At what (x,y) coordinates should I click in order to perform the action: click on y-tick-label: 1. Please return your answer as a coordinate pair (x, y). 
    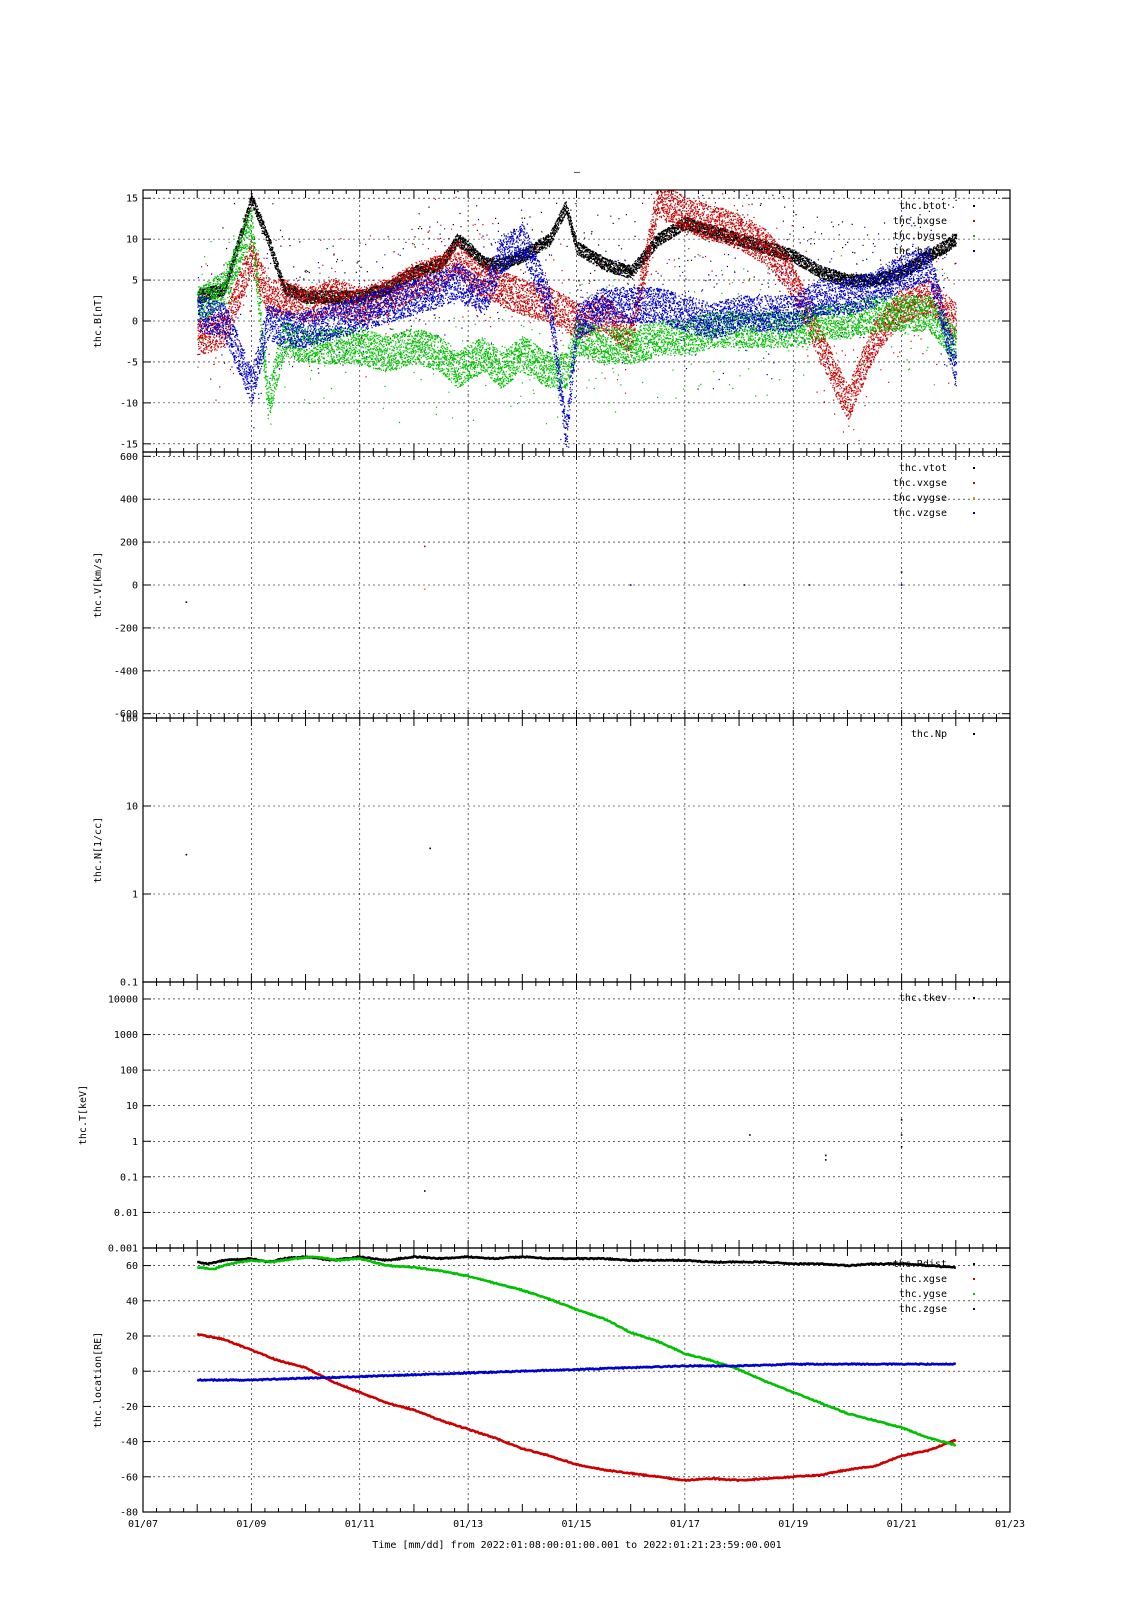
    Looking at the image, I should click on (135, 895).